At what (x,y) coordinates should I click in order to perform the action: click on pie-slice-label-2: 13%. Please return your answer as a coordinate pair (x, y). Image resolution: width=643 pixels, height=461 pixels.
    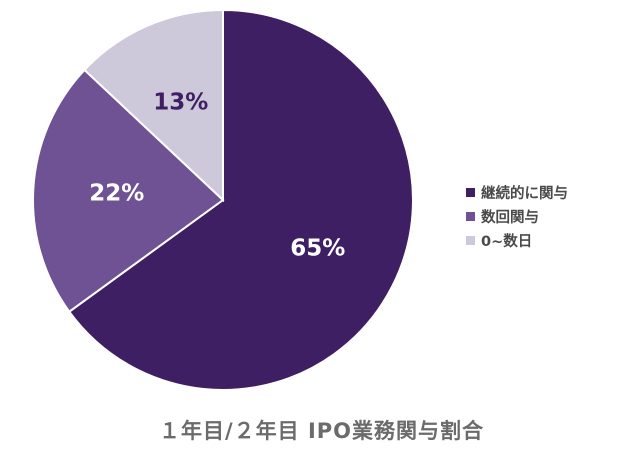
    Looking at the image, I should click on (180, 102).